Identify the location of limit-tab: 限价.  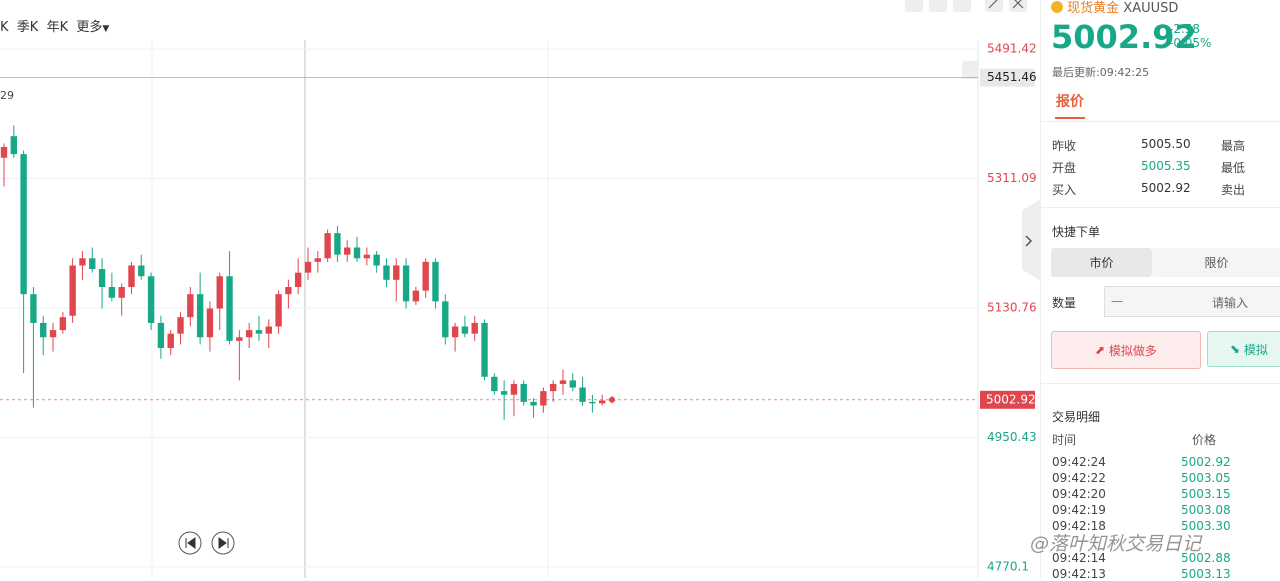
(1216, 262).